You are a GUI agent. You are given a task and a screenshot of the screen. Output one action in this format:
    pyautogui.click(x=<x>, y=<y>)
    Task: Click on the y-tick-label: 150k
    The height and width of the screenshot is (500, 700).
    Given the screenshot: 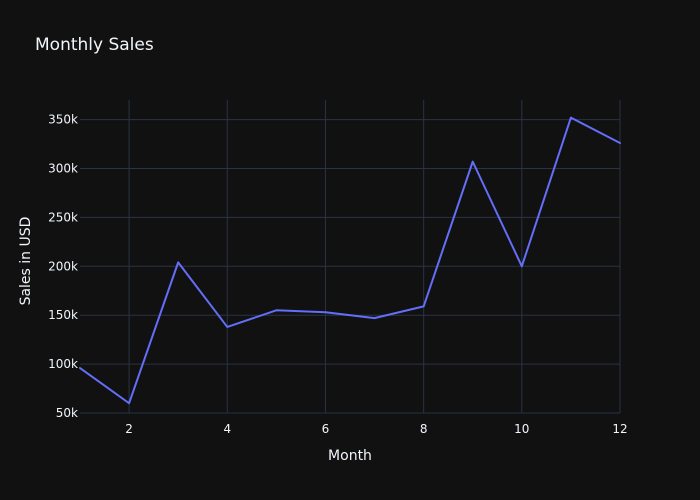 What is the action you would take?
    pyautogui.click(x=63, y=315)
    